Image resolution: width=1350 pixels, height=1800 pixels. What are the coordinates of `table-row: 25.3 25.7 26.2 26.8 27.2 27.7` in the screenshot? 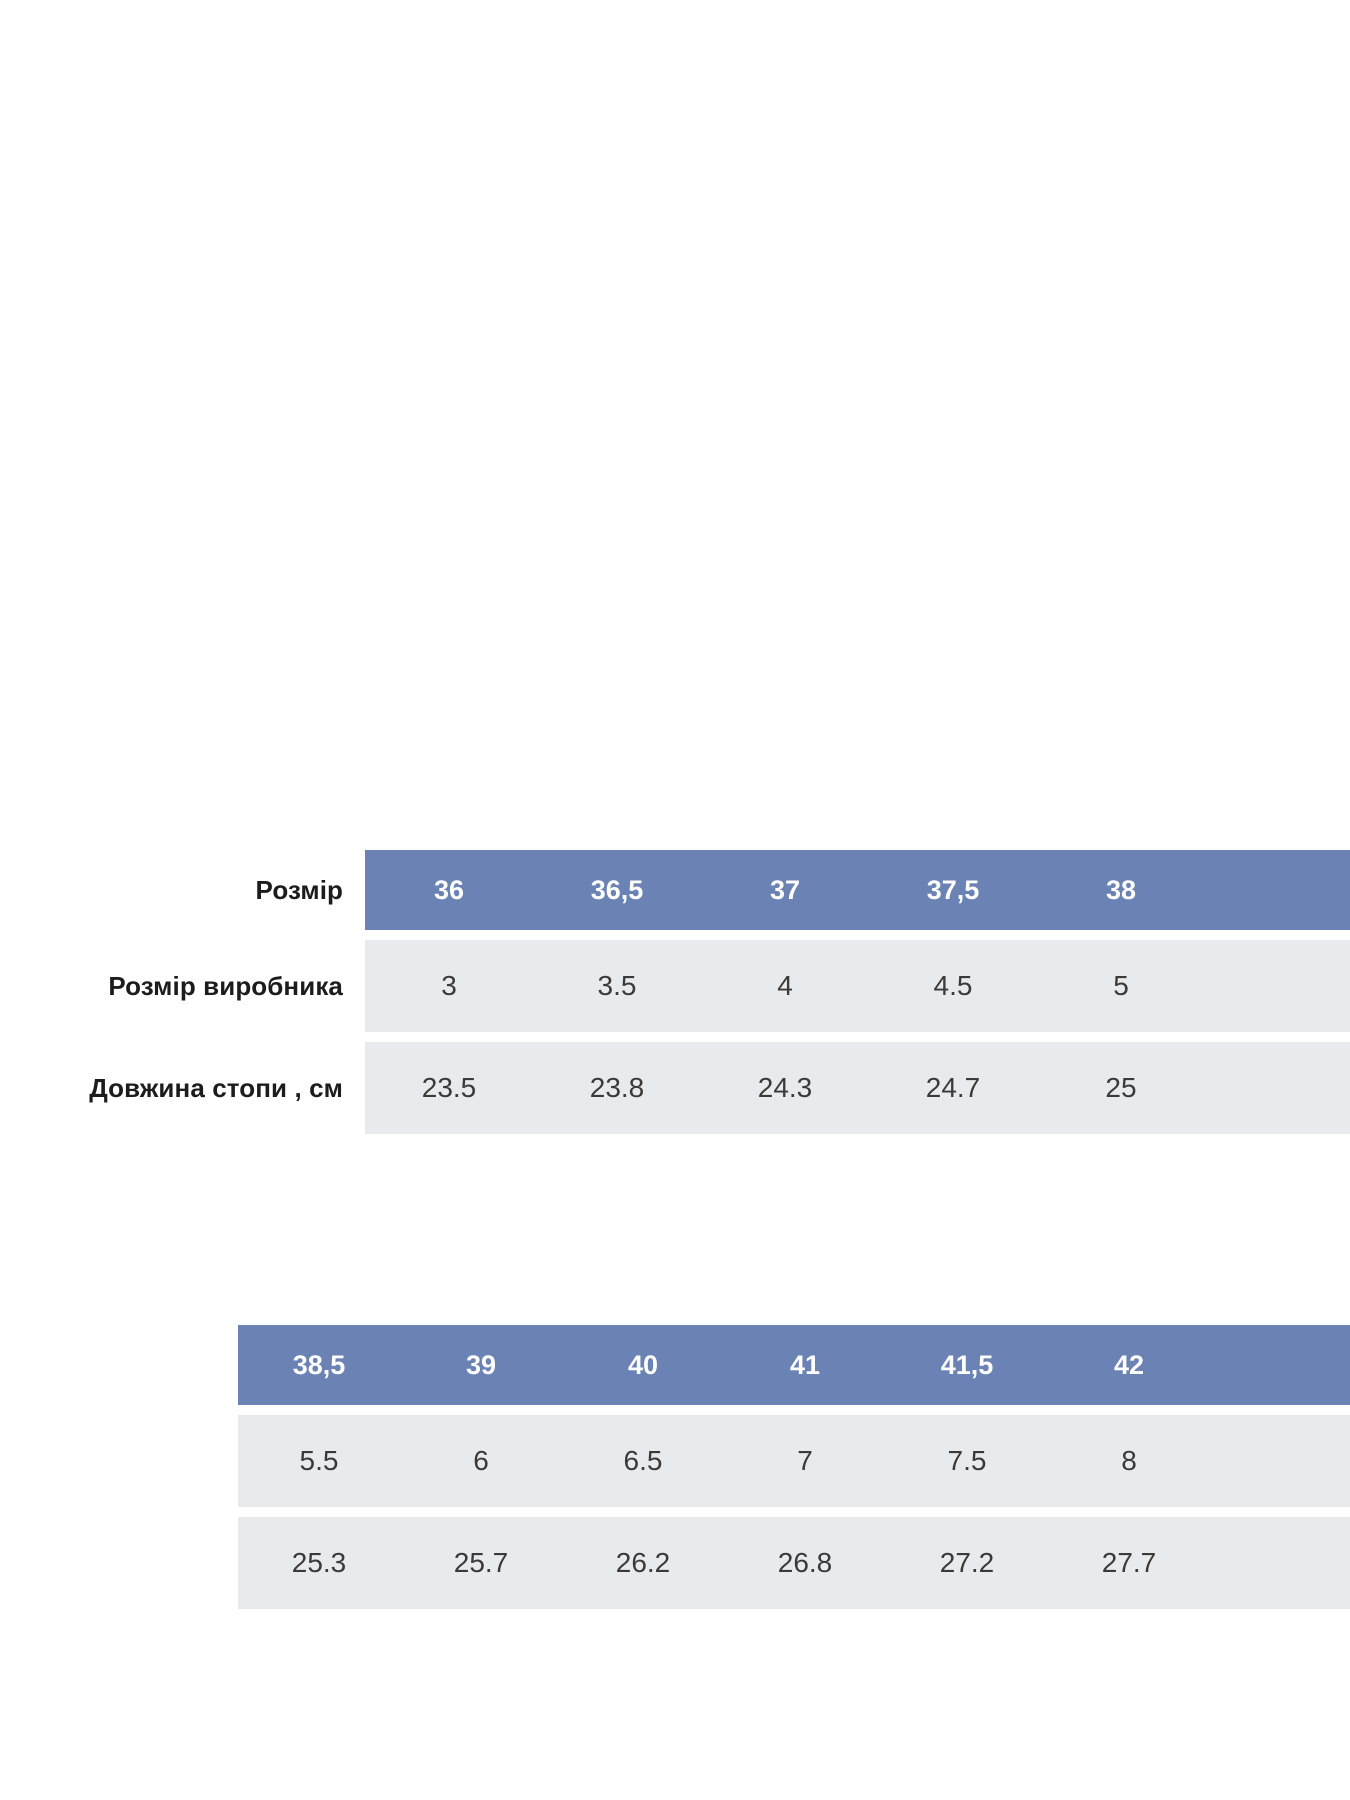 It's located at (675, 1563).